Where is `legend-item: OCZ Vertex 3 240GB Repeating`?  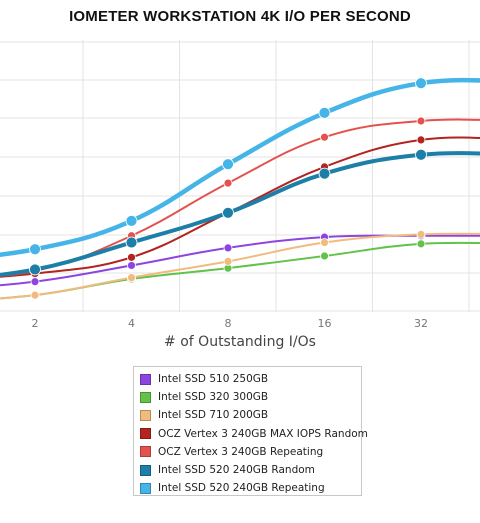 legend-item: OCZ Vertex 3 240GB Repeating is located at coordinates (247, 452).